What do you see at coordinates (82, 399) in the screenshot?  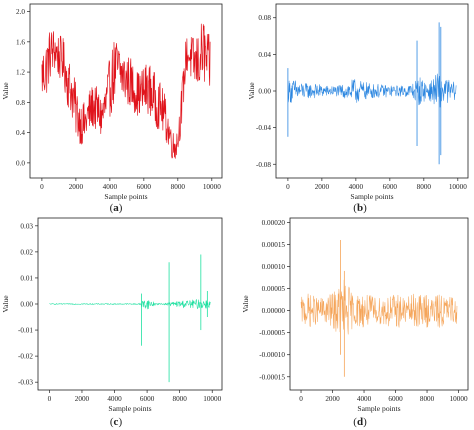 I see `x-tick-label-c-1: 2000` at bounding box center [82, 399].